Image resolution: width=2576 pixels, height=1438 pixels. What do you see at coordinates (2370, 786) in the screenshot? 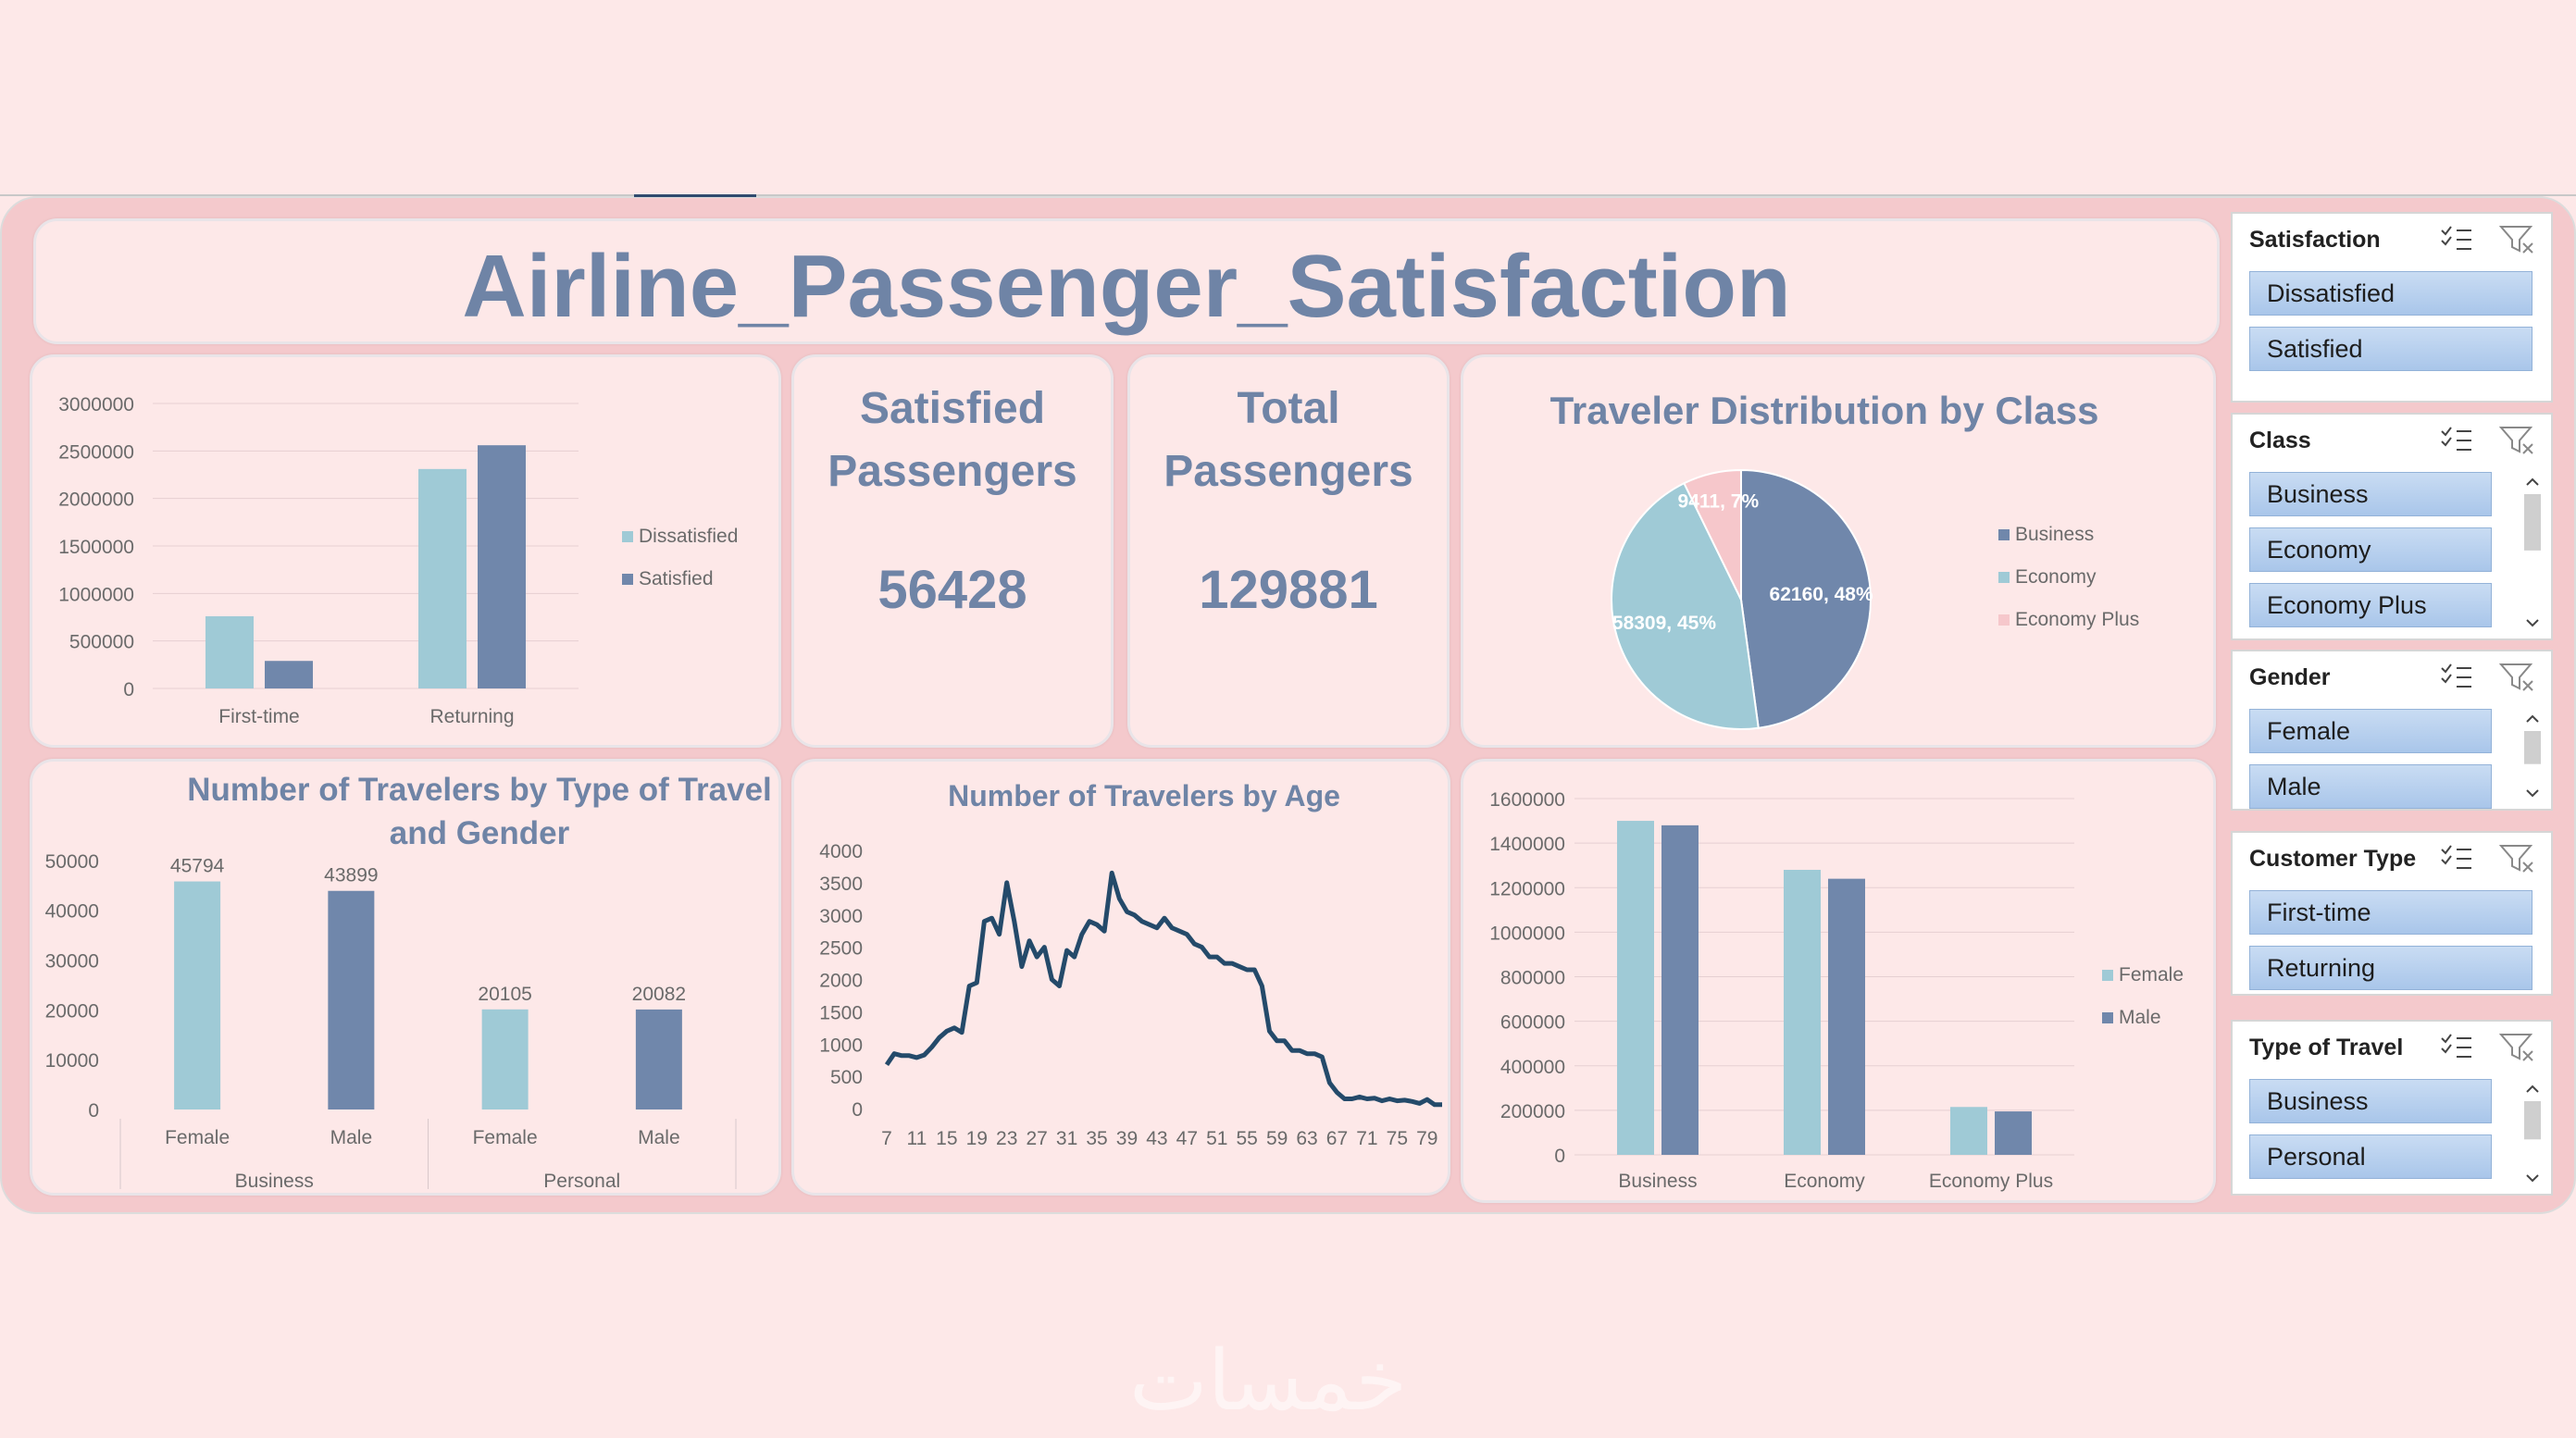
I see `slicer-item-male: Male` at bounding box center [2370, 786].